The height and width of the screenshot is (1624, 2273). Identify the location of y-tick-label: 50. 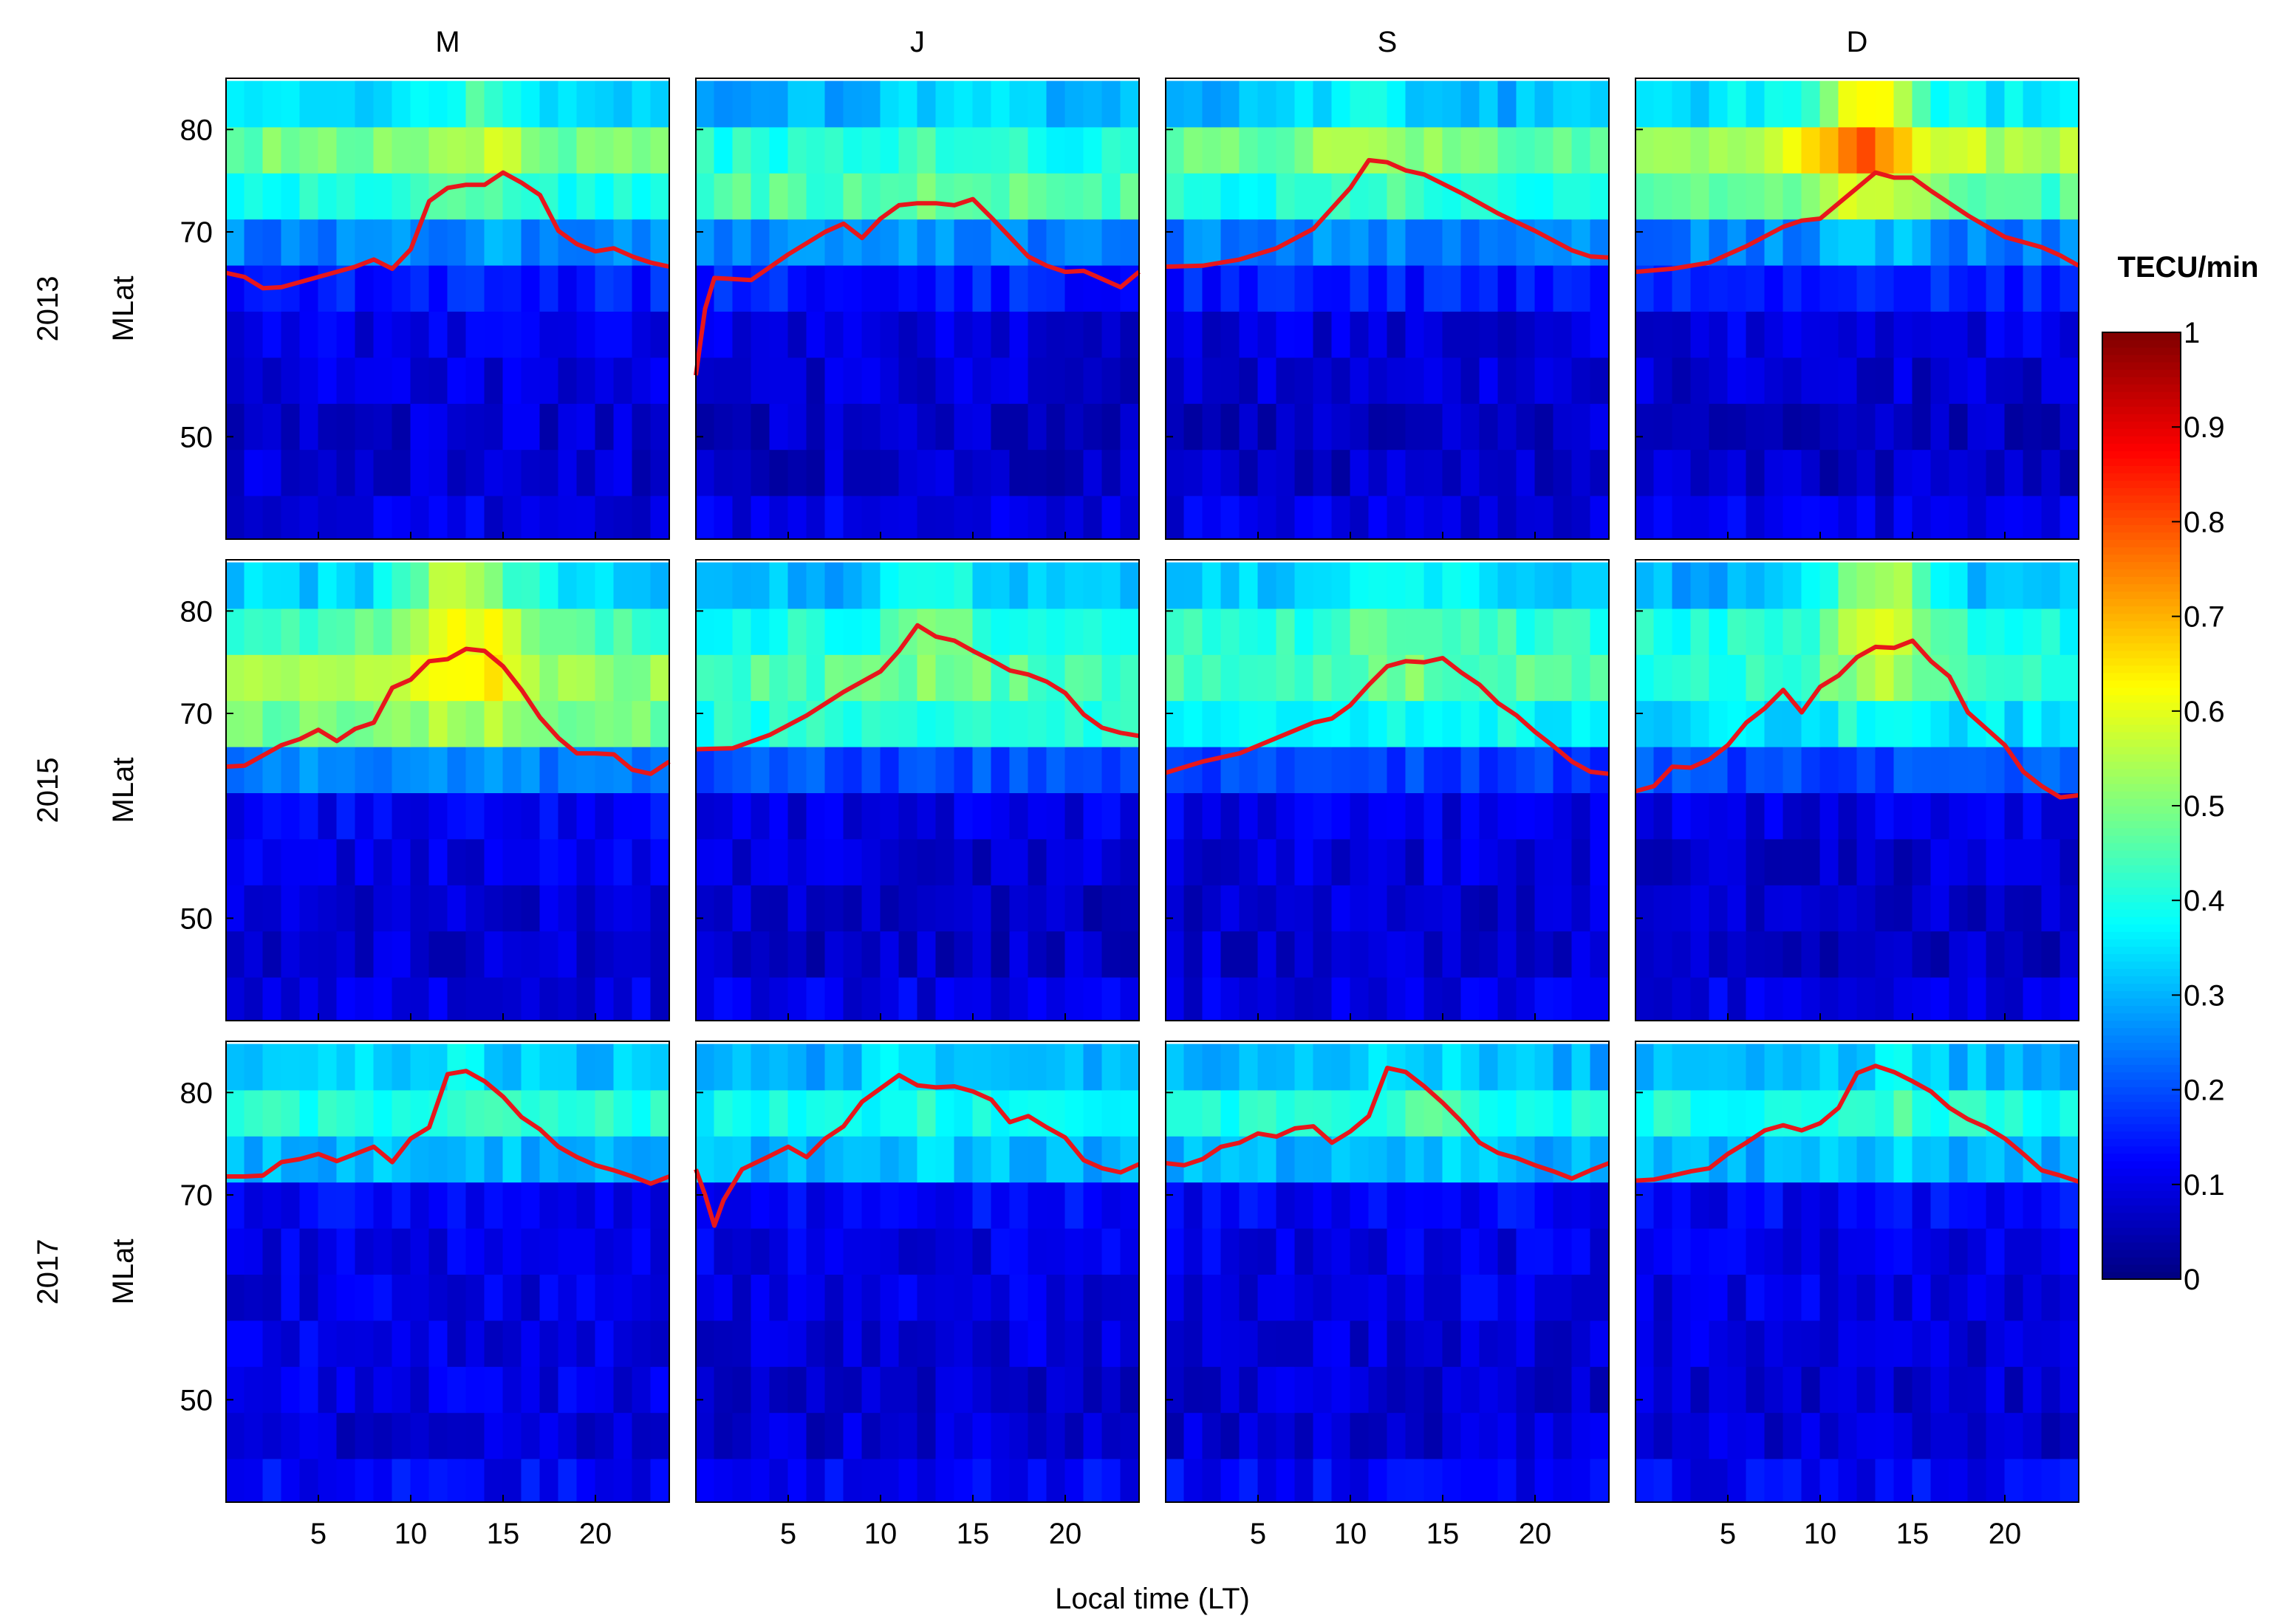
(197, 437).